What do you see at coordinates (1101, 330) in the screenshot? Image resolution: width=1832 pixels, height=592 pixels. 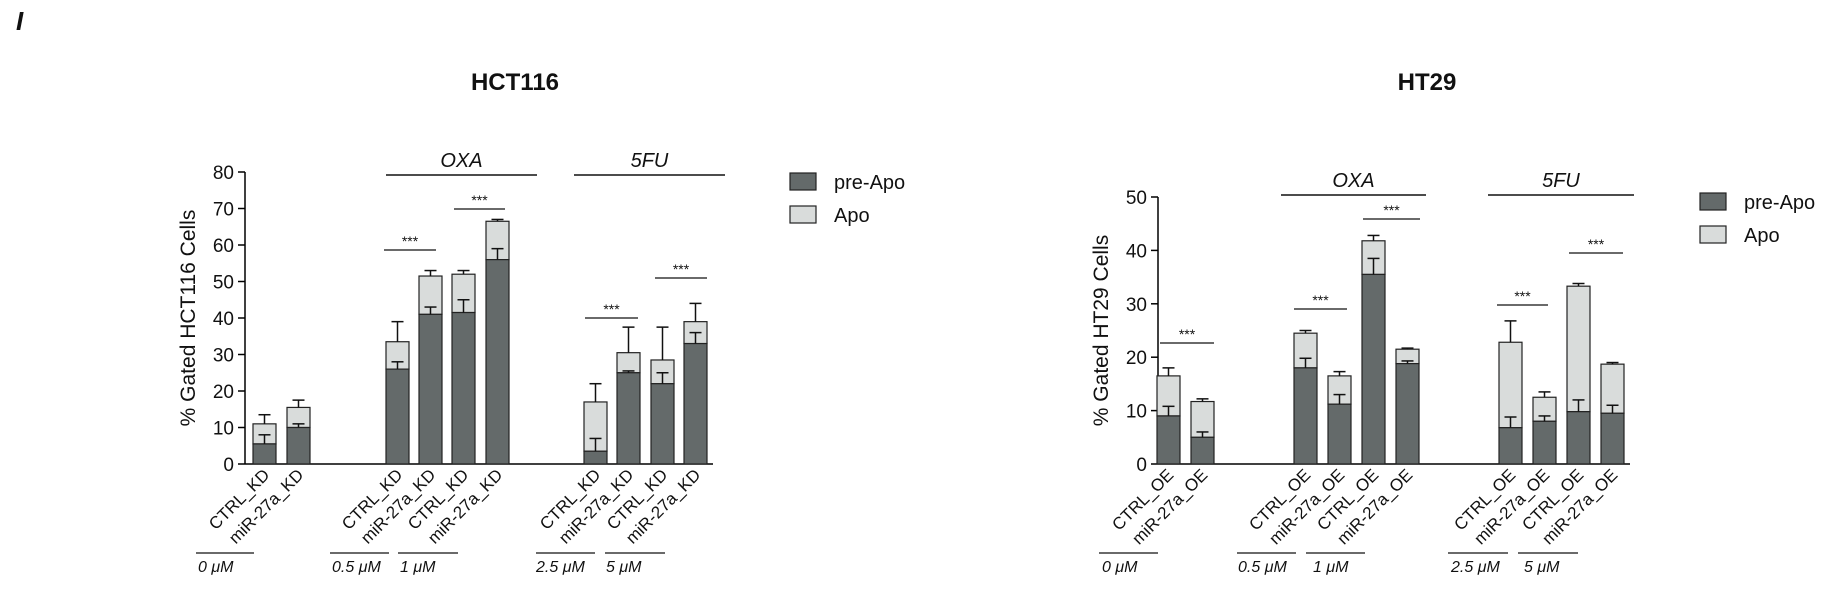 I see `y-axis-title: % Gated HT29 Cells` at bounding box center [1101, 330].